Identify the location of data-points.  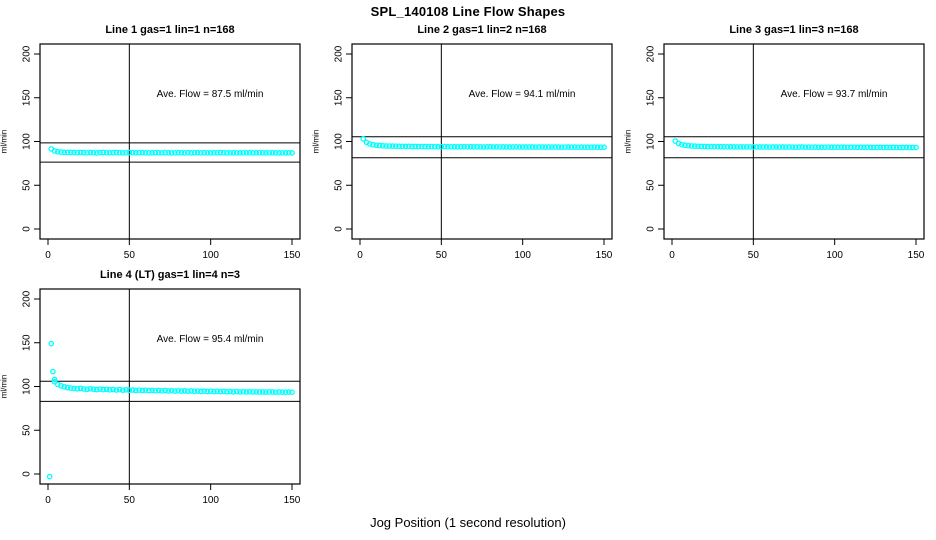
(795, 144).